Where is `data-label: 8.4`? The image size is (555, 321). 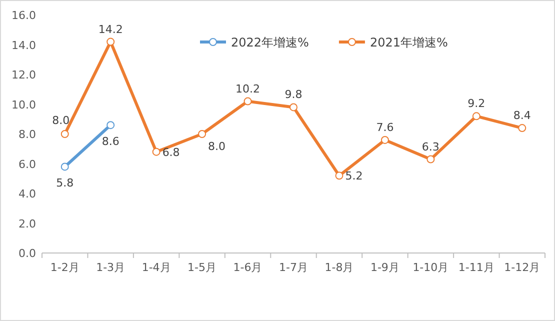
data-label: 8.4 is located at coordinates (522, 115).